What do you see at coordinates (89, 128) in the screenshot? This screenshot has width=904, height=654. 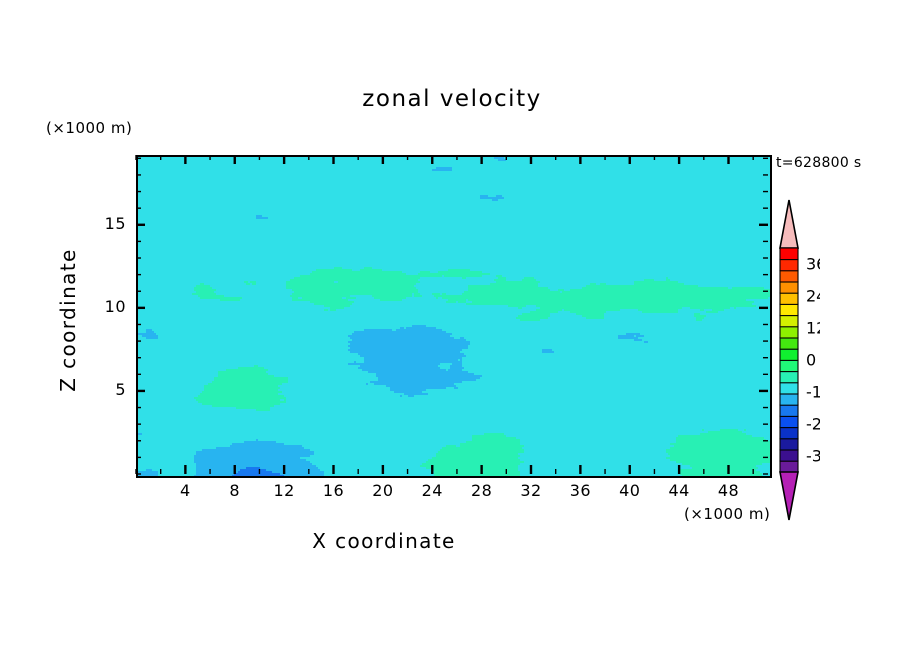 I see `y-axis-units-label: (×1000 m)` at bounding box center [89, 128].